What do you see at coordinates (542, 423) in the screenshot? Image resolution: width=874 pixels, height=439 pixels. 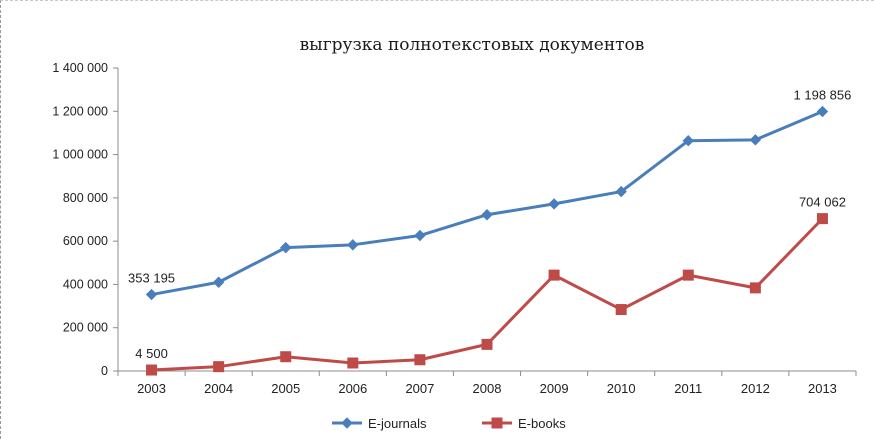 I see `legend-label: E-books` at bounding box center [542, 423].